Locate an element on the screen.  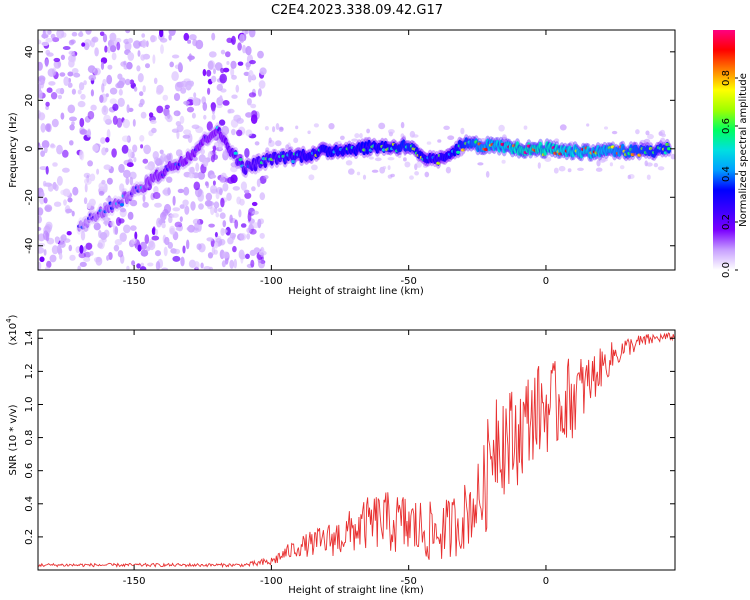
snr-ytick-label: 0.2 is located at coordinates (29, 537).